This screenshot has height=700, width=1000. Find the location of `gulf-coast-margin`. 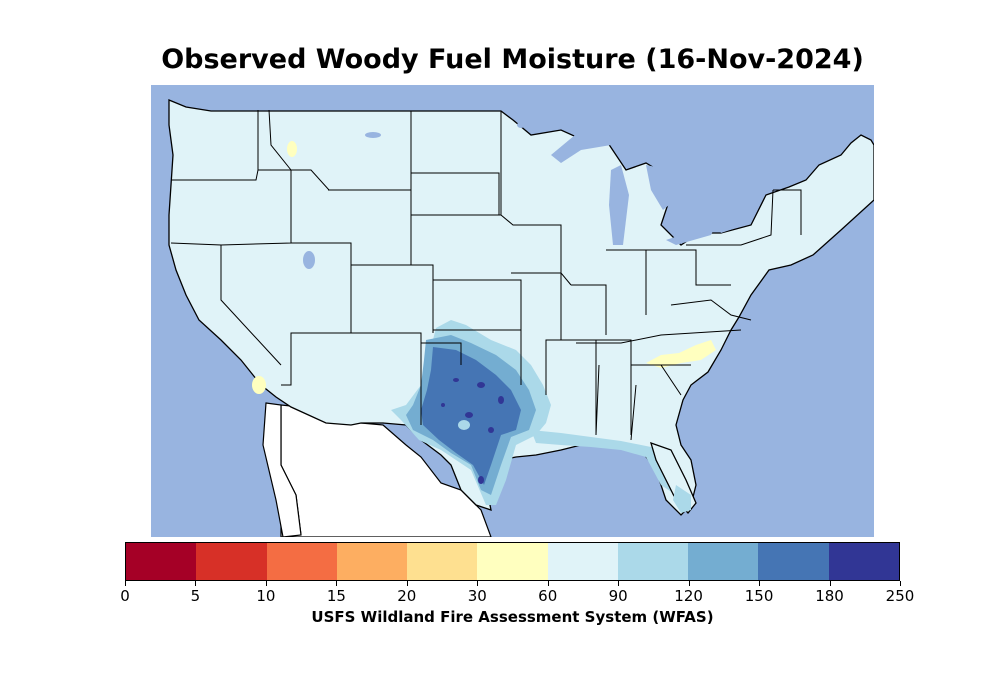

gulf-coast-margin is located at coordinates (606, 462).